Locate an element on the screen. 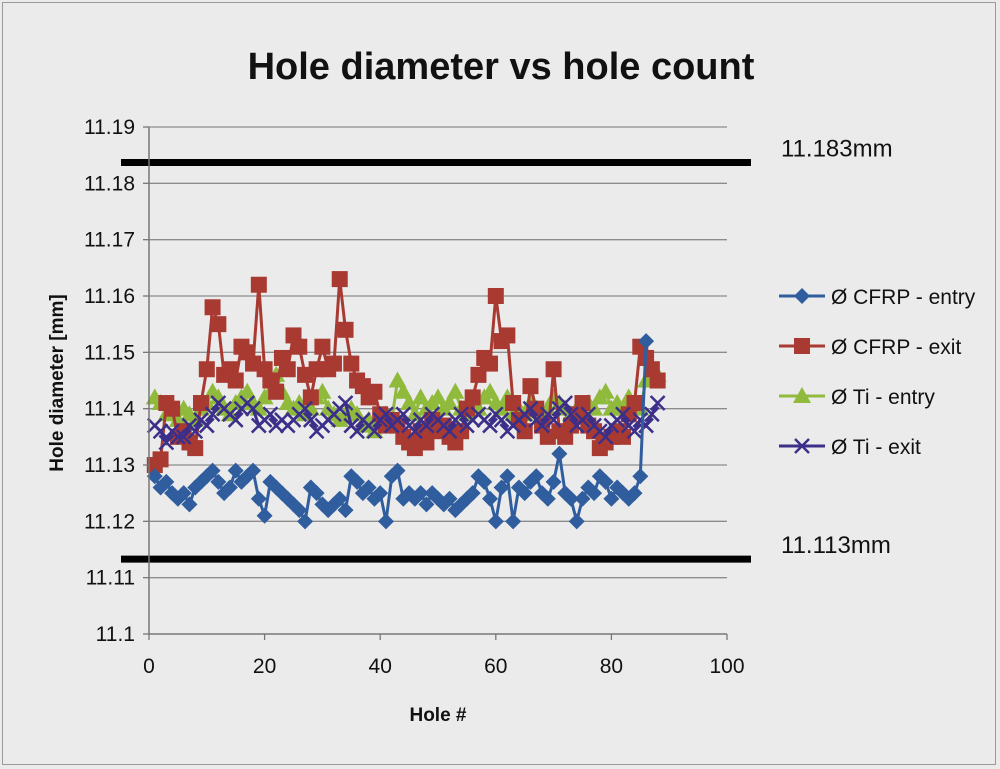 The height and width of the screenshot is (769, 1000). x-tick-label: 0 is located at coordinates (149, 666).